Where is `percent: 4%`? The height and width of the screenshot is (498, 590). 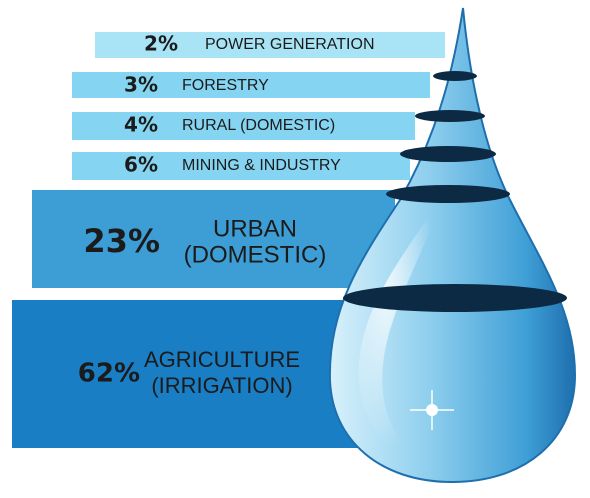 percent: 4% is located at coordinates (141, 125).